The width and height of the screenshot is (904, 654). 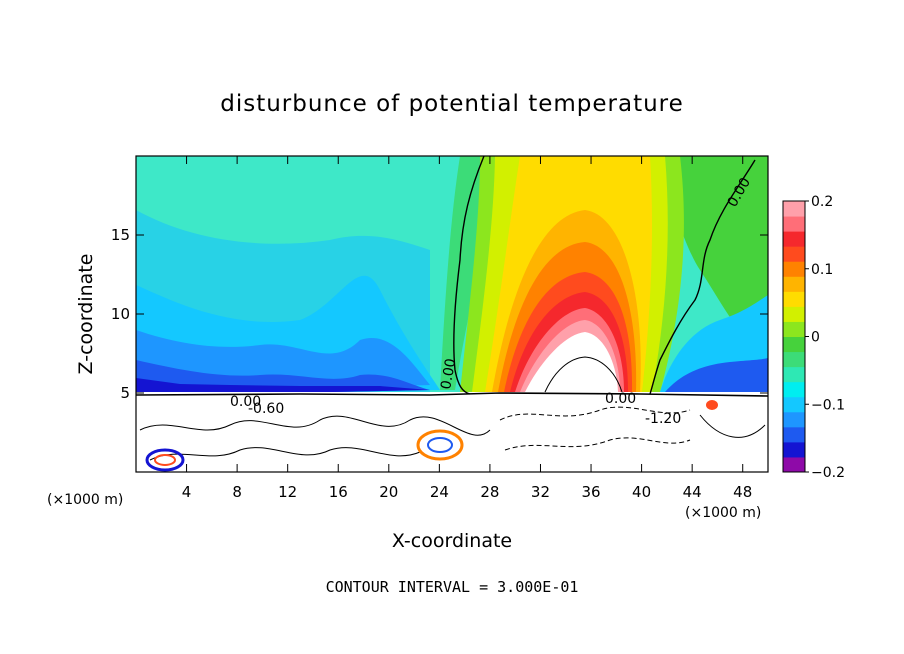 I want to click on x-tick-label: 44, so click(x=692, y=492).